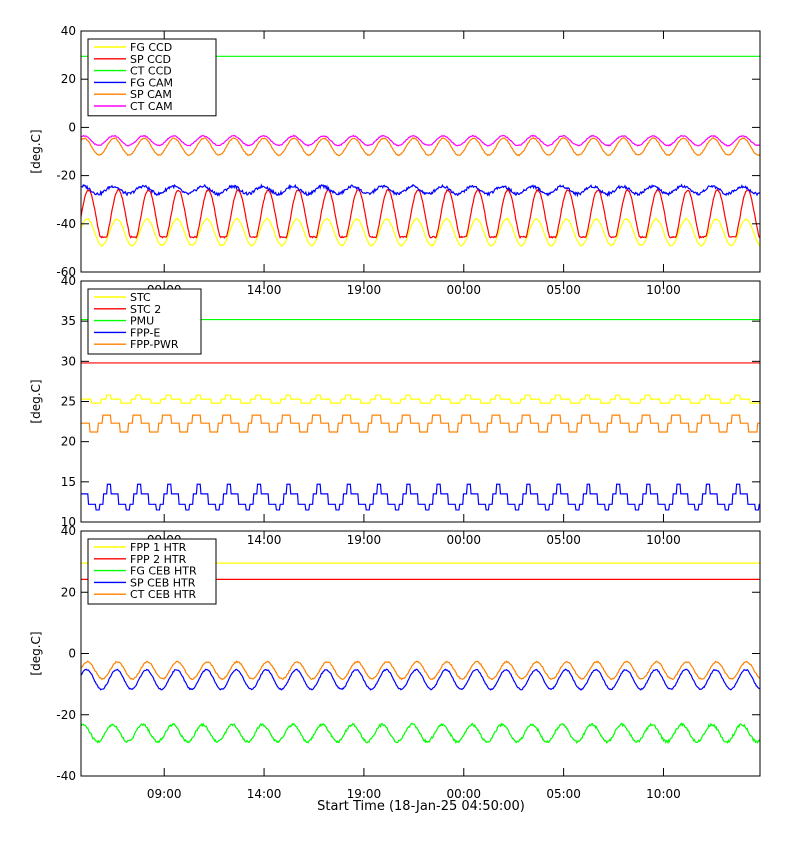 This screenshot has width=800, height=850. What do you see at coordinates (68, 402) in the screenshot?
I see `y-tick-label: 25` at bounding box center [68, 402].